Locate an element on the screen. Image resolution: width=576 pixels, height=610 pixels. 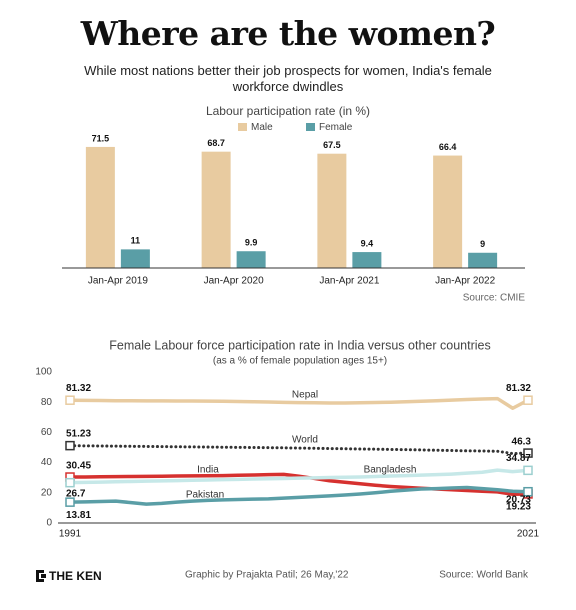
x-tick-label: Jan-Apr 2021 is located at coordinates (349, 281).